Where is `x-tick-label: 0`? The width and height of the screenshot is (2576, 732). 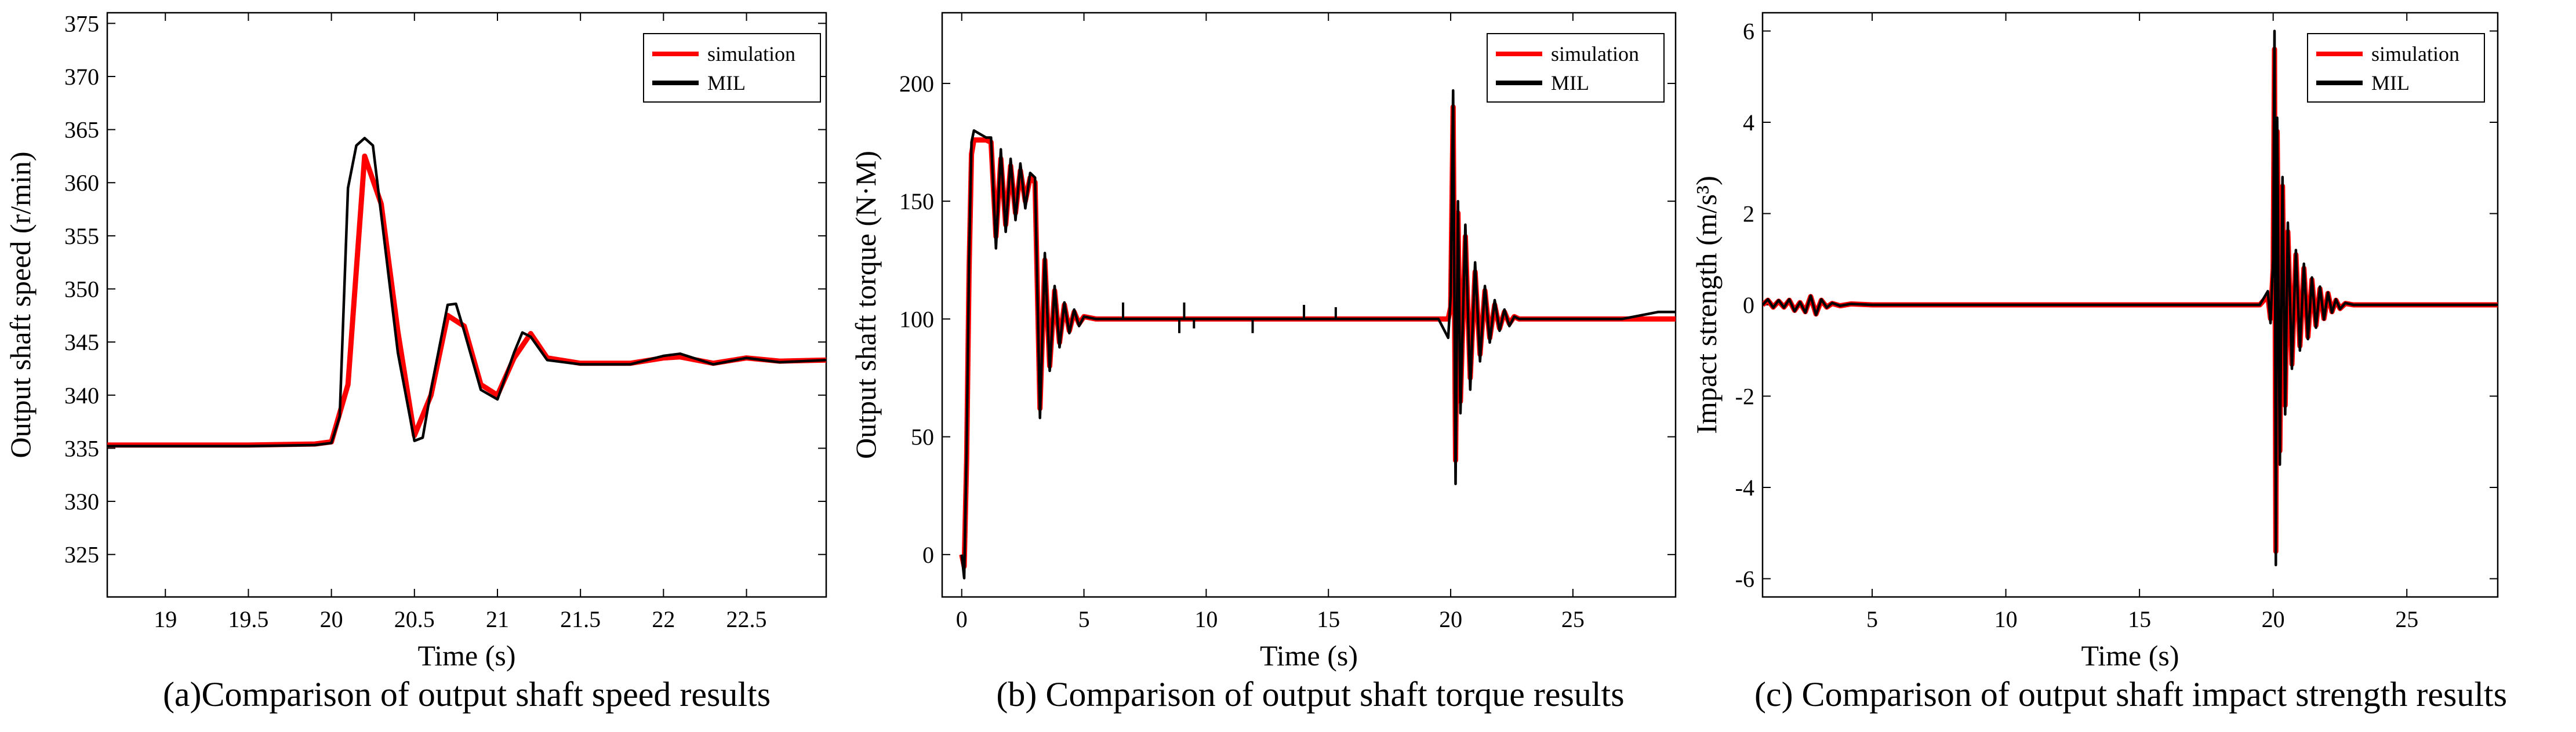 x-tick-label: 0 is located at coordinates (962, 619).